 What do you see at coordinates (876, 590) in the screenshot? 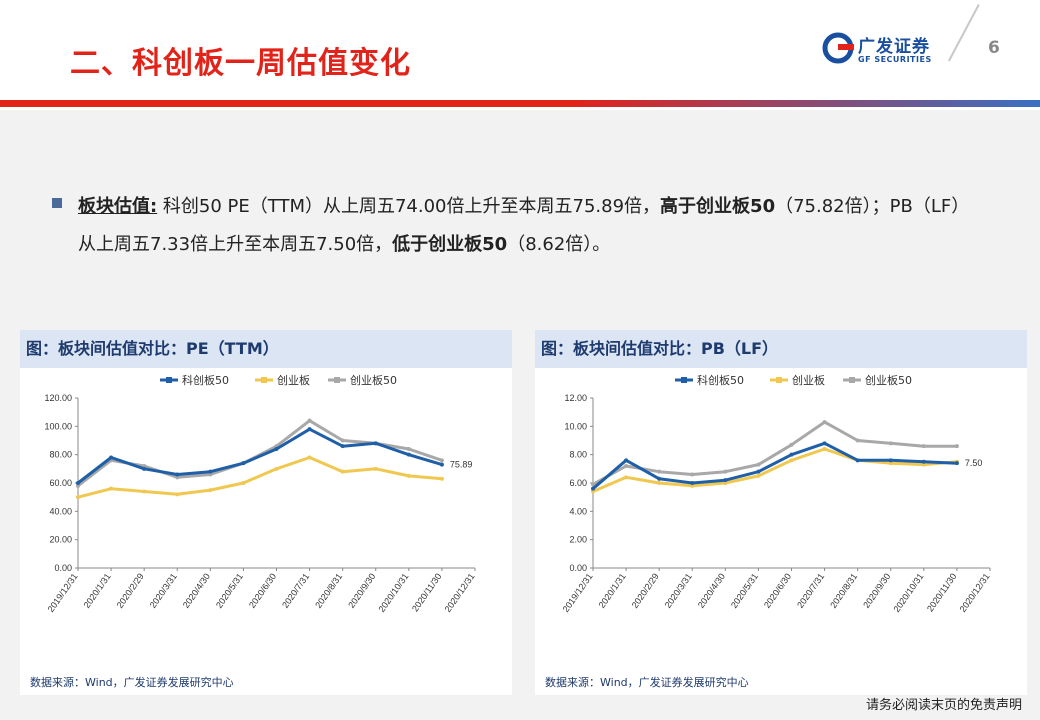
I see `x-tick-label: 2020/9/30` at bounding box center [876, 590].